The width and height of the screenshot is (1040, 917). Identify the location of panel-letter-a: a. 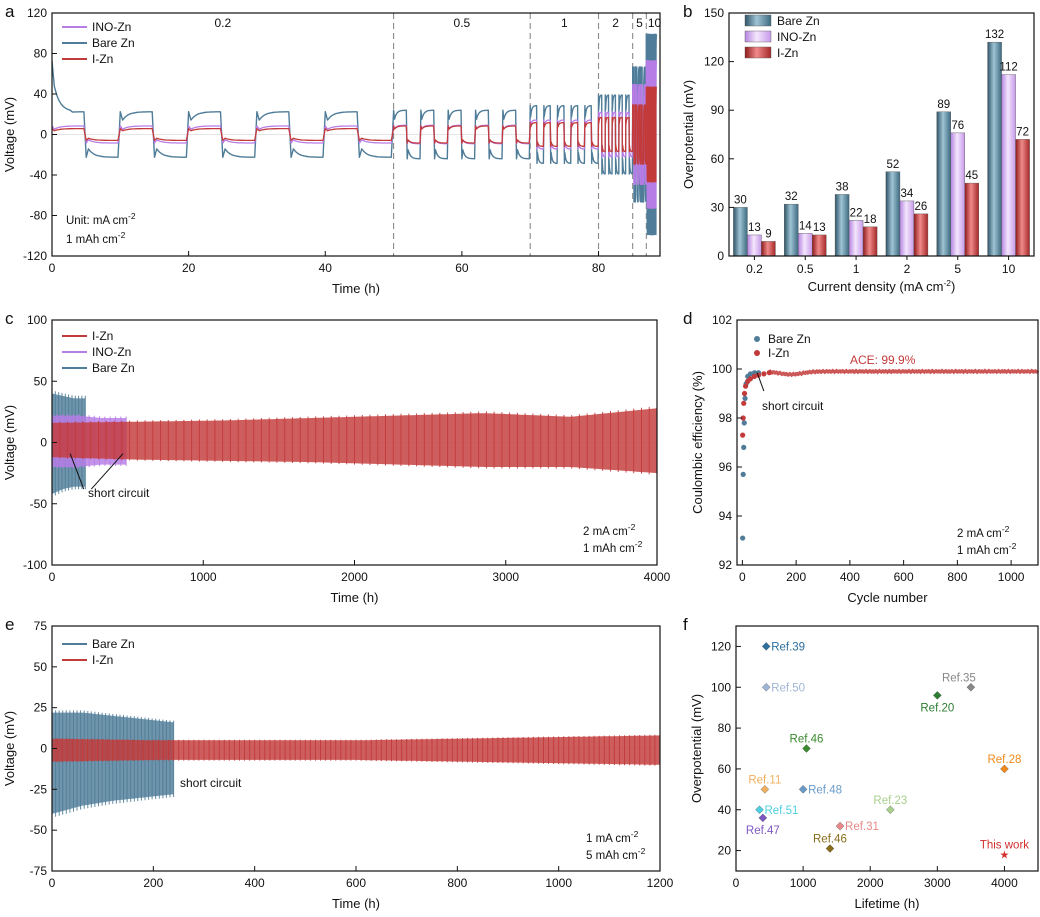
(10, 11).